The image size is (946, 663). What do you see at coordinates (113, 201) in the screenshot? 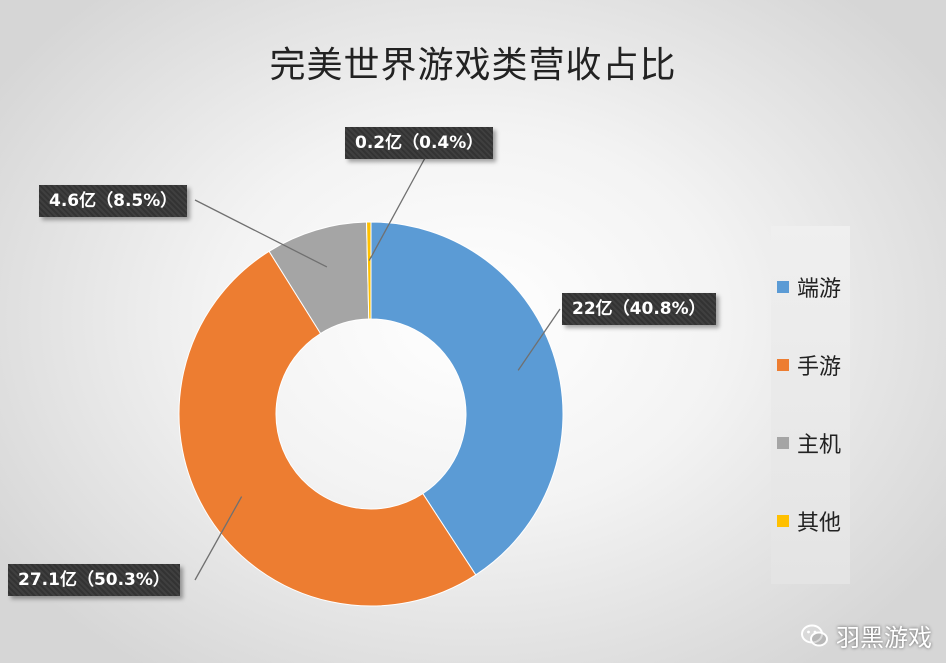
I see `data-label-zhuji: 4.6亿（8.5%）` at bounding box center [113, 201].